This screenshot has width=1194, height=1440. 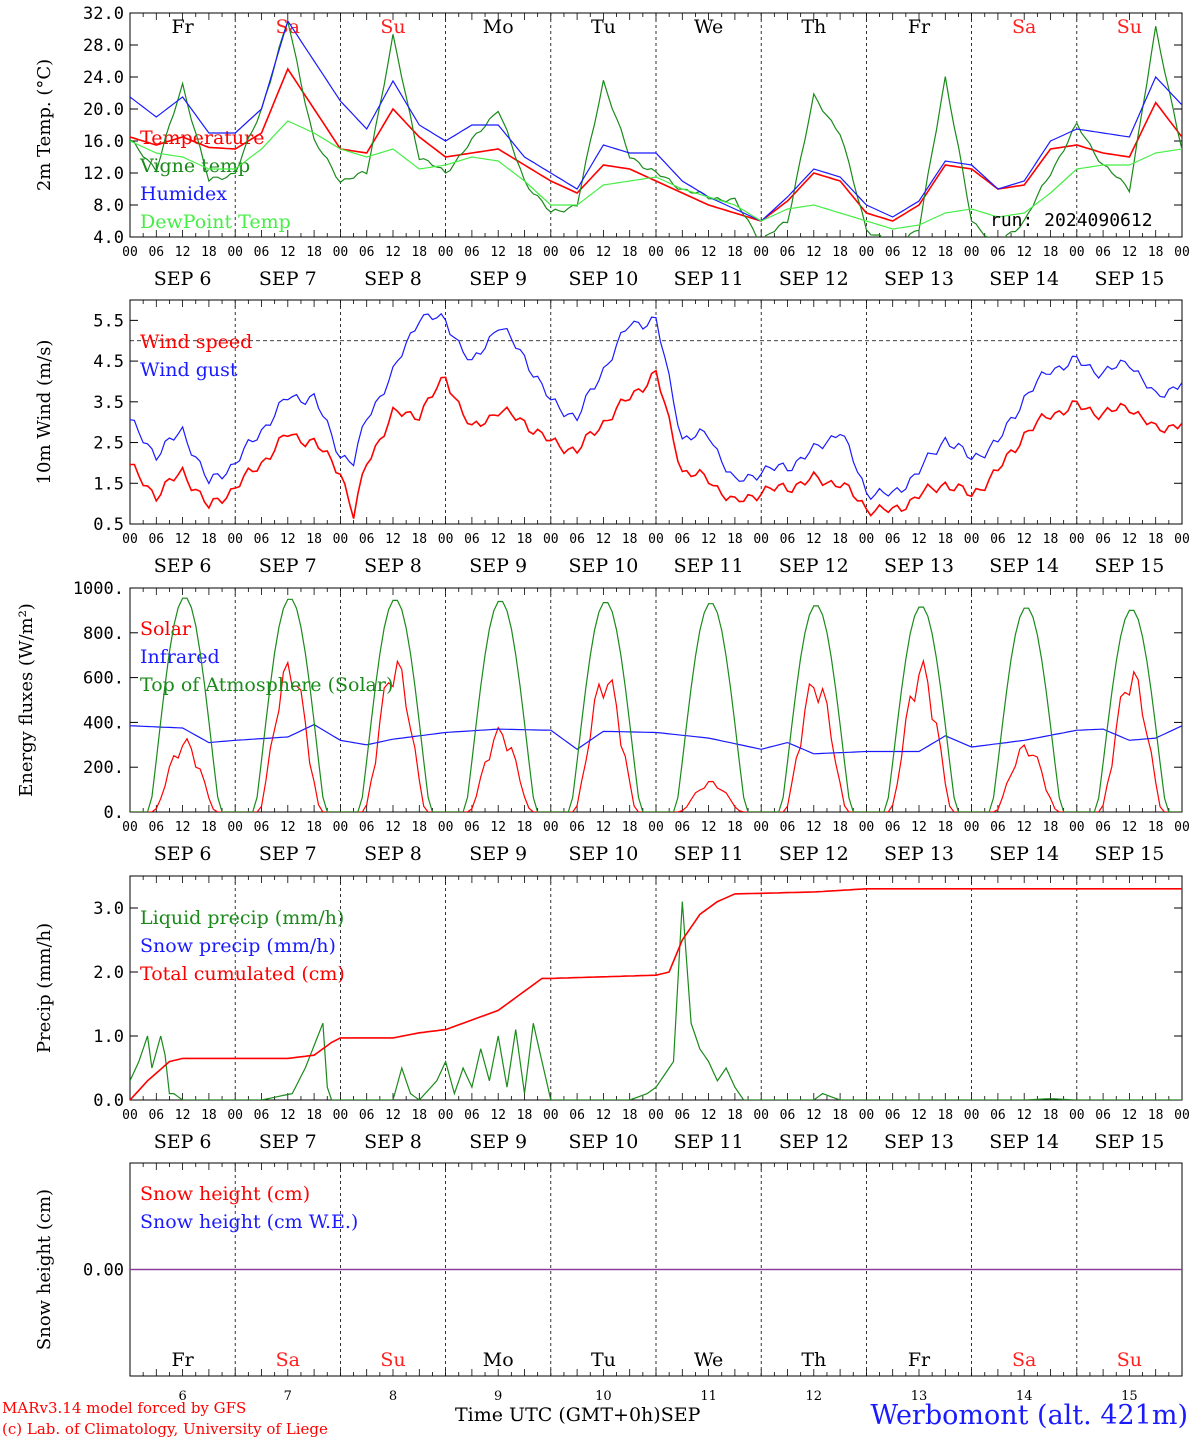 I want to click on legend-entry: Humidex, so click(x=183, y=194).